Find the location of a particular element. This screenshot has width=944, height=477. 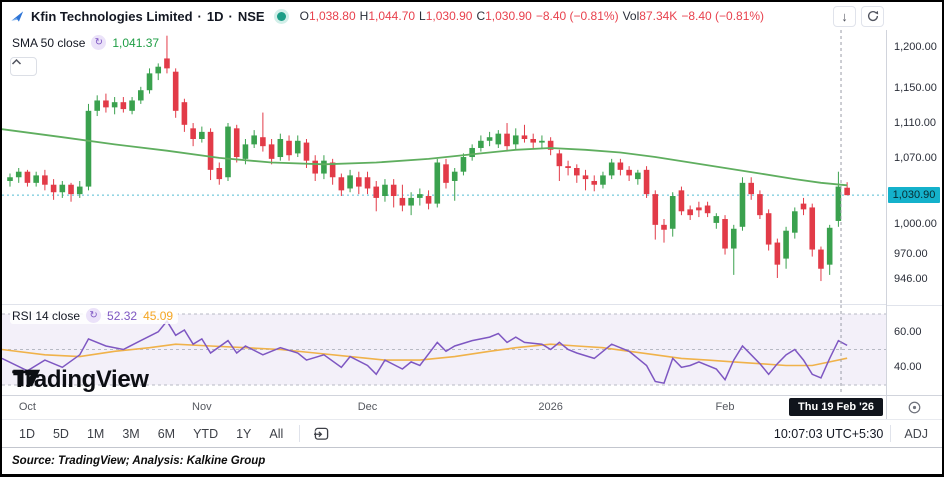

time-tick-label: Nov is located at coordinates (202, 407).